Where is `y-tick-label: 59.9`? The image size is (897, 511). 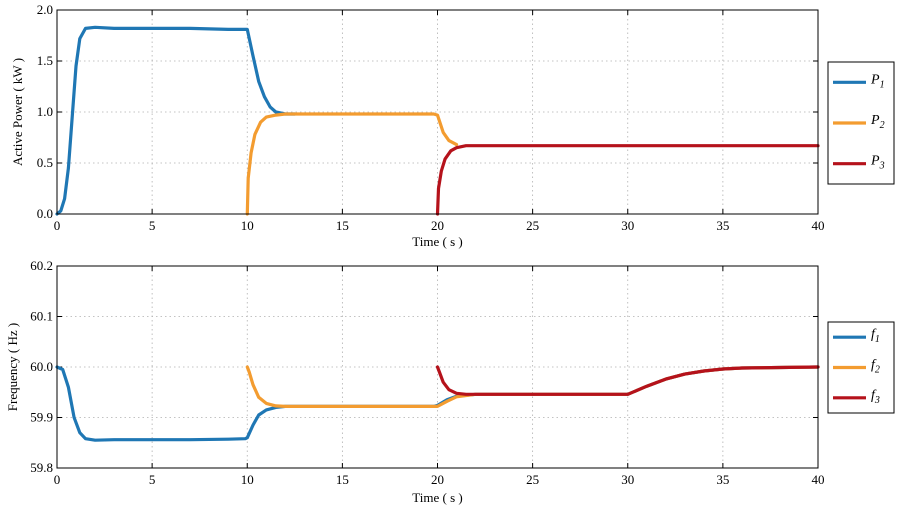
y-tick-label: 59.9 is located at coordinates (41, 417).